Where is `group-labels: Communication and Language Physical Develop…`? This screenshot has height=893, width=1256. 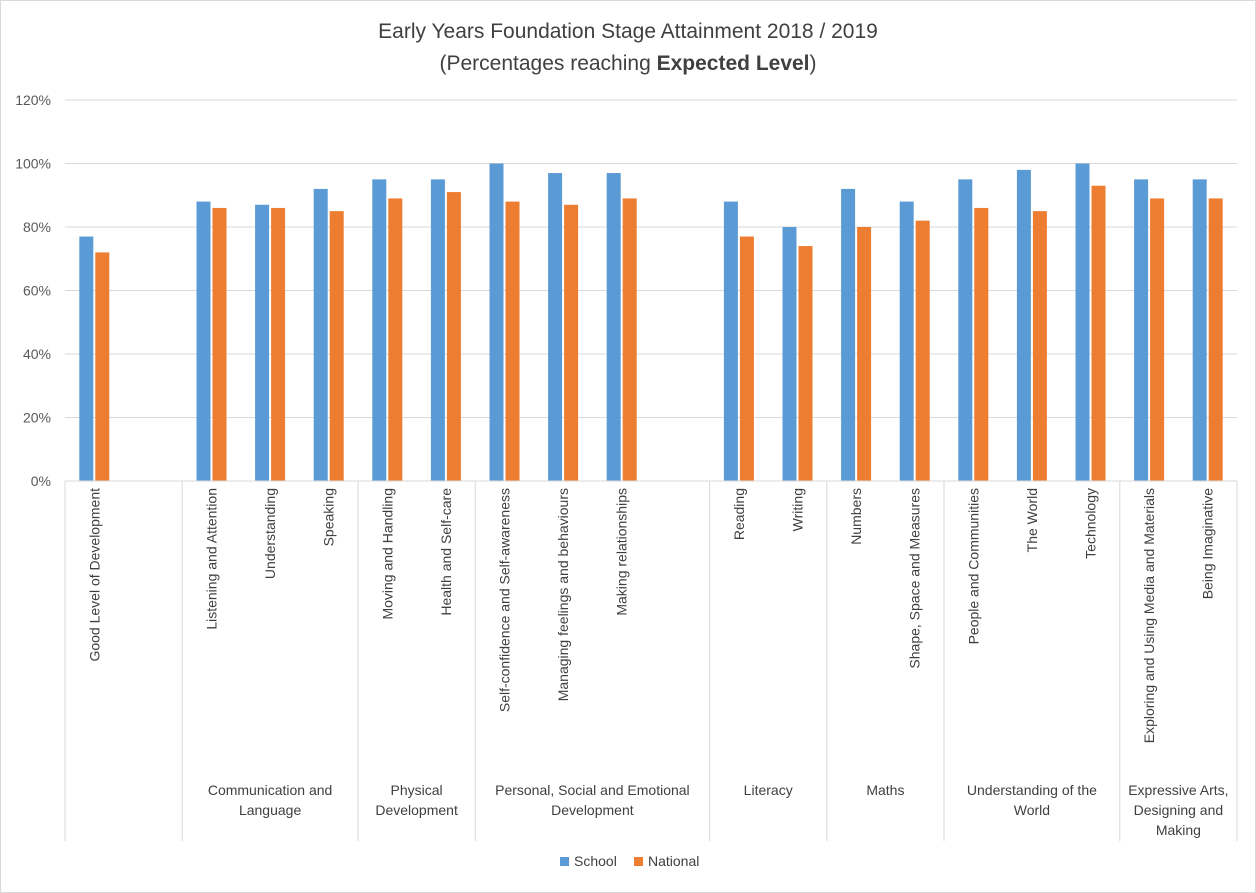
group-labels: Communication and Language Physical Develop… is located at coordinates (718, 810).